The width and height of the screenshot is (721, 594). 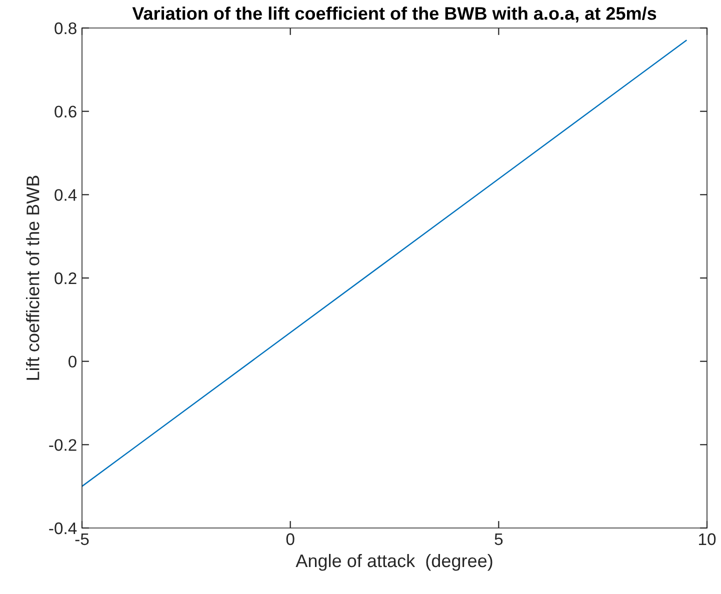 What do you see at coordinates (62, 445) in the screenshot?
I see `y-tick-label: -0.2` at bounding box center [62, 445].